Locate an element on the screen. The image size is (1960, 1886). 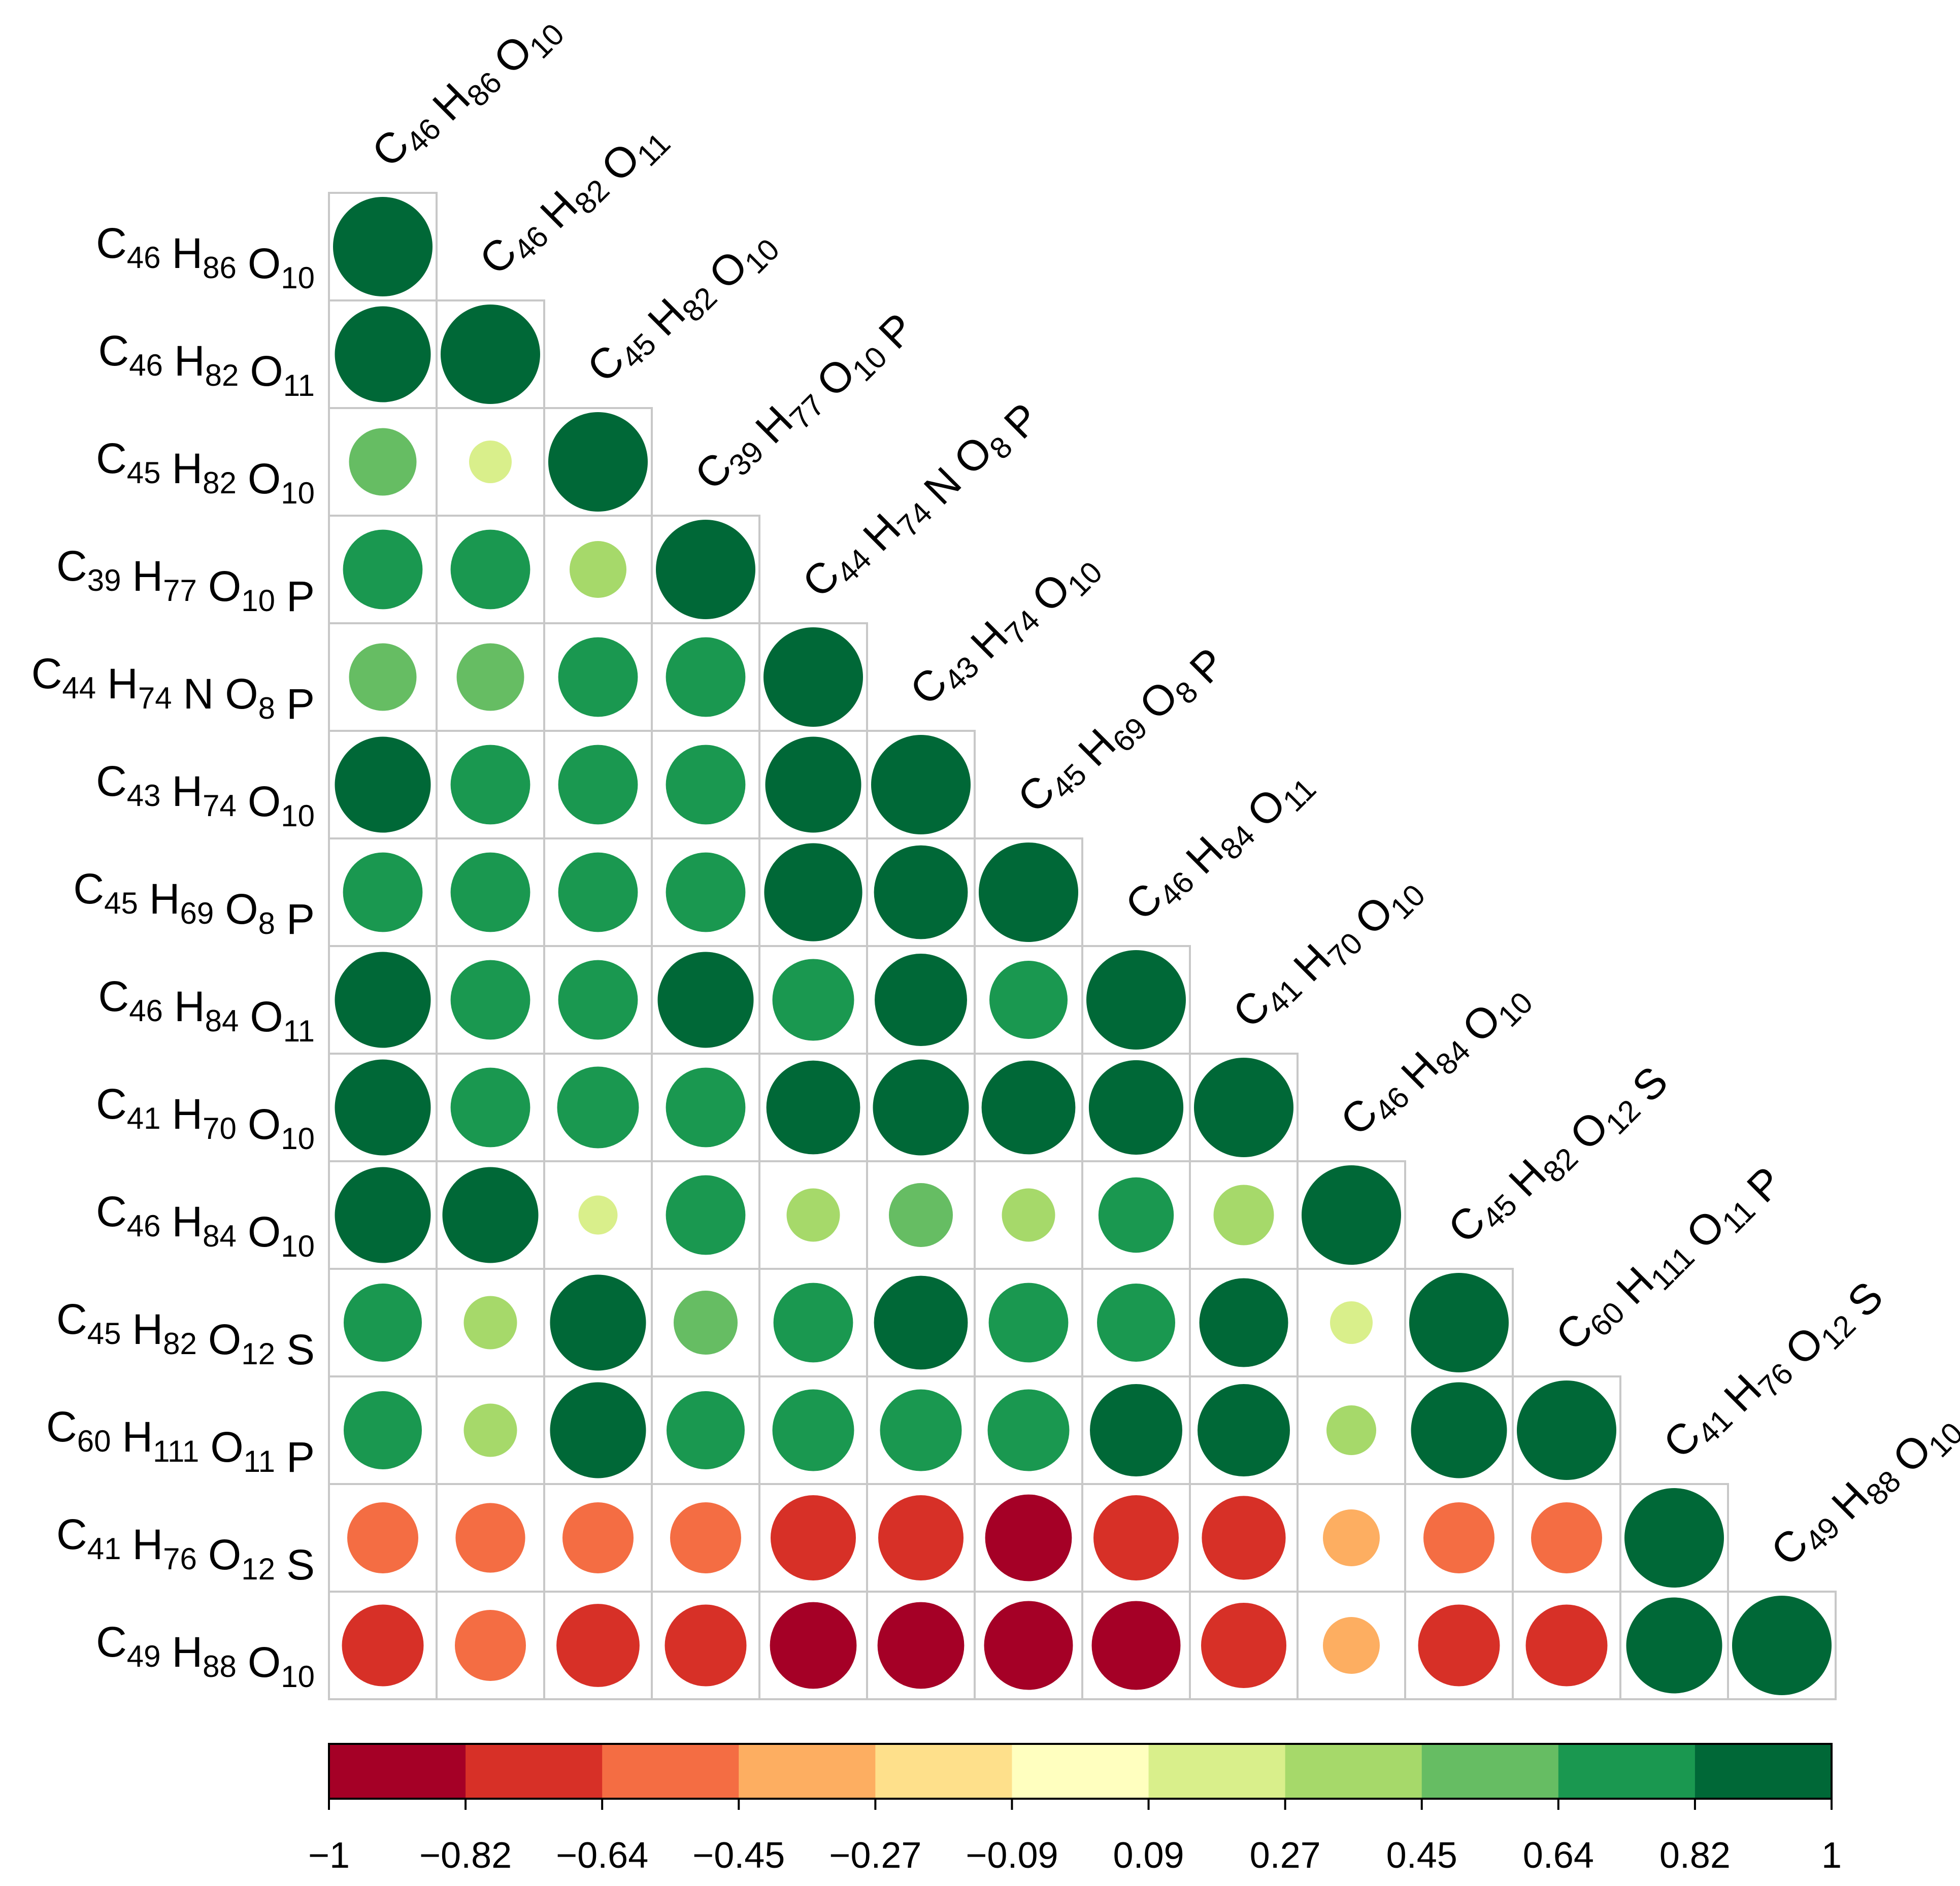
column-label: C49H88O10 is located at coordinates (1861, 1491).